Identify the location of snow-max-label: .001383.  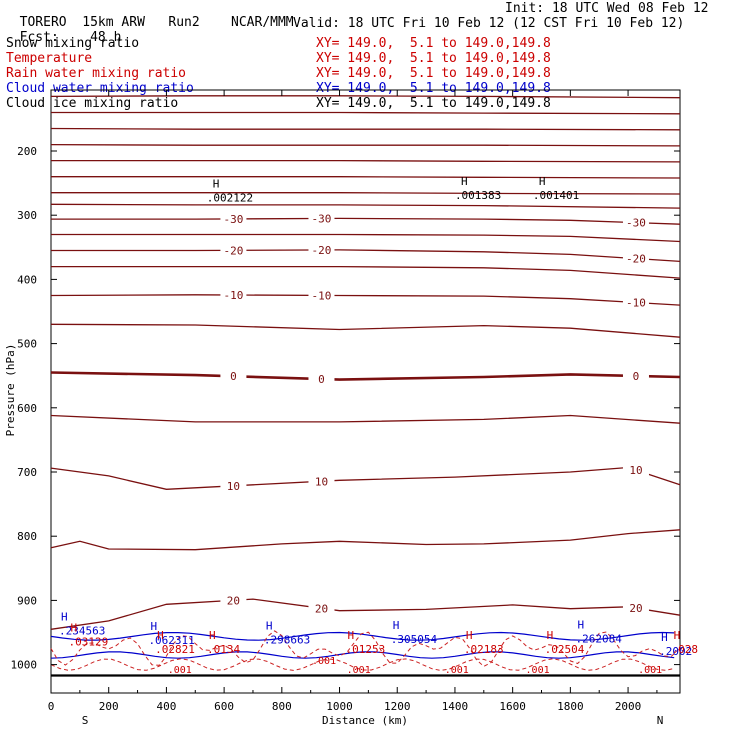
(478, 195).